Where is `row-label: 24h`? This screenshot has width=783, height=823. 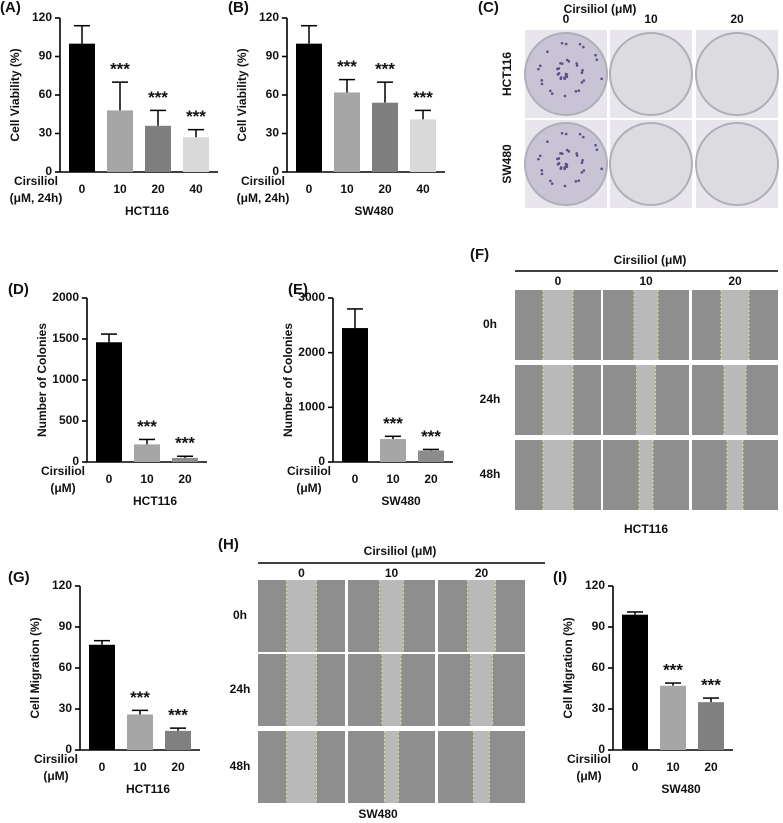
row-label: 24h is located at coordinates (490, 399).